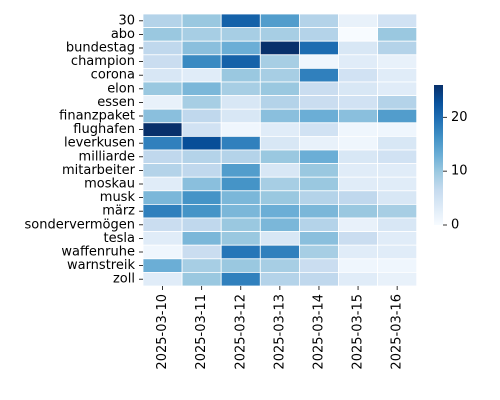 The width and height of the screenshot is (500, 400). Describe the element at coordinates (80, 224) in the screenshot. I see `row-label: sondervermögen` at that location.